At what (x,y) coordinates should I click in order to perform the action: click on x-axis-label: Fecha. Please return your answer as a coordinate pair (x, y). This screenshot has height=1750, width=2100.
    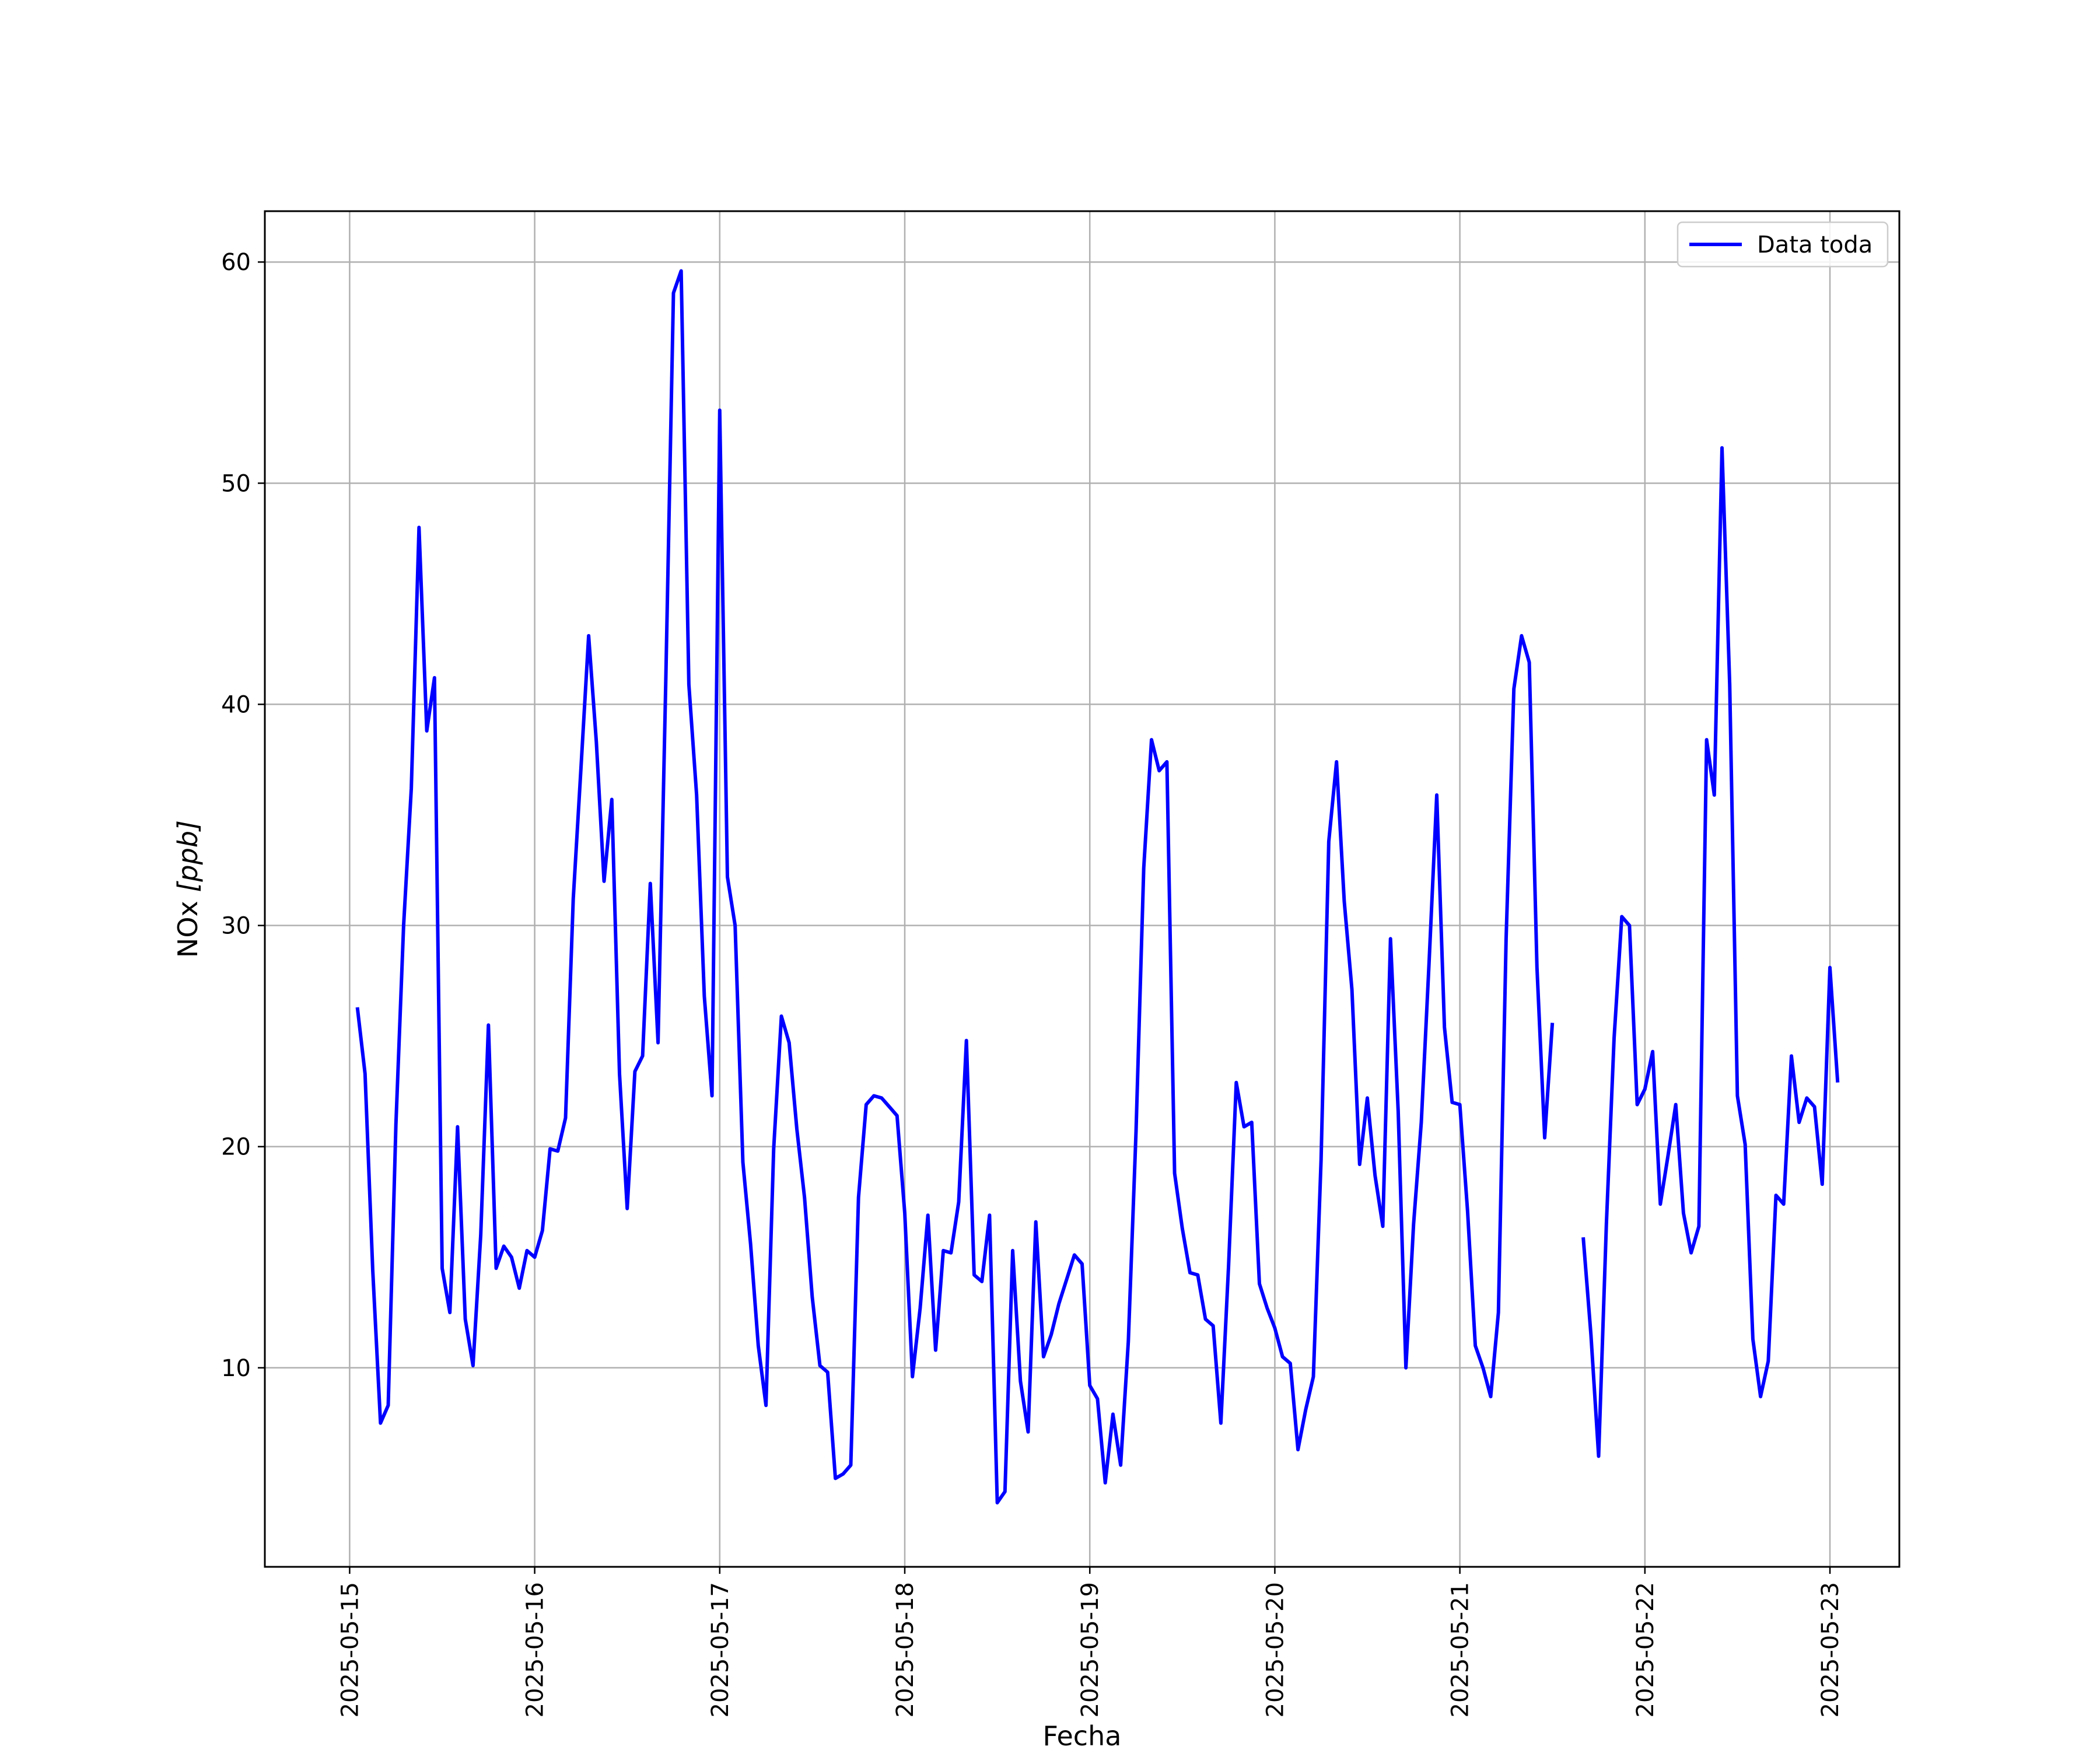
    Looking at the image, I should click on (1082, 1735).